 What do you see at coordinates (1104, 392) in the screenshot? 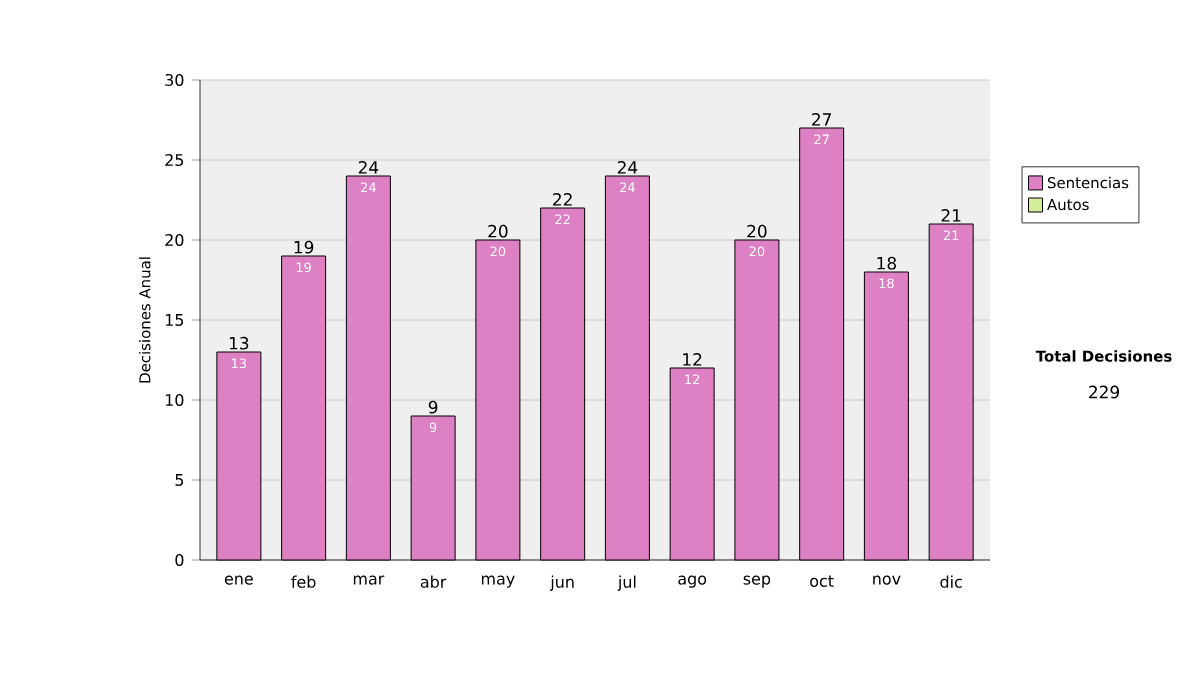
I see `text: 229` at bounding box center [1104, 392].